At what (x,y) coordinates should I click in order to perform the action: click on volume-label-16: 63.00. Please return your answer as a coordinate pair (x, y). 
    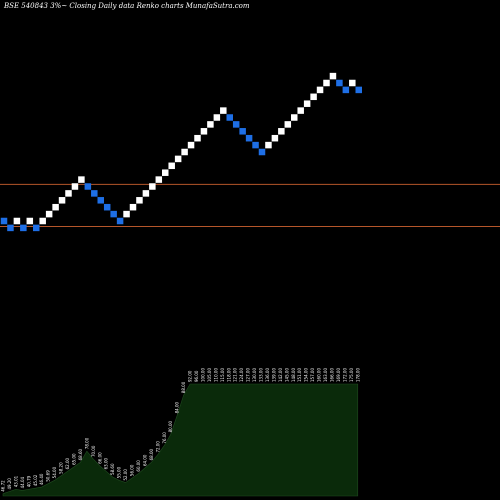
    Looking at the image, I should click on (106, 463).